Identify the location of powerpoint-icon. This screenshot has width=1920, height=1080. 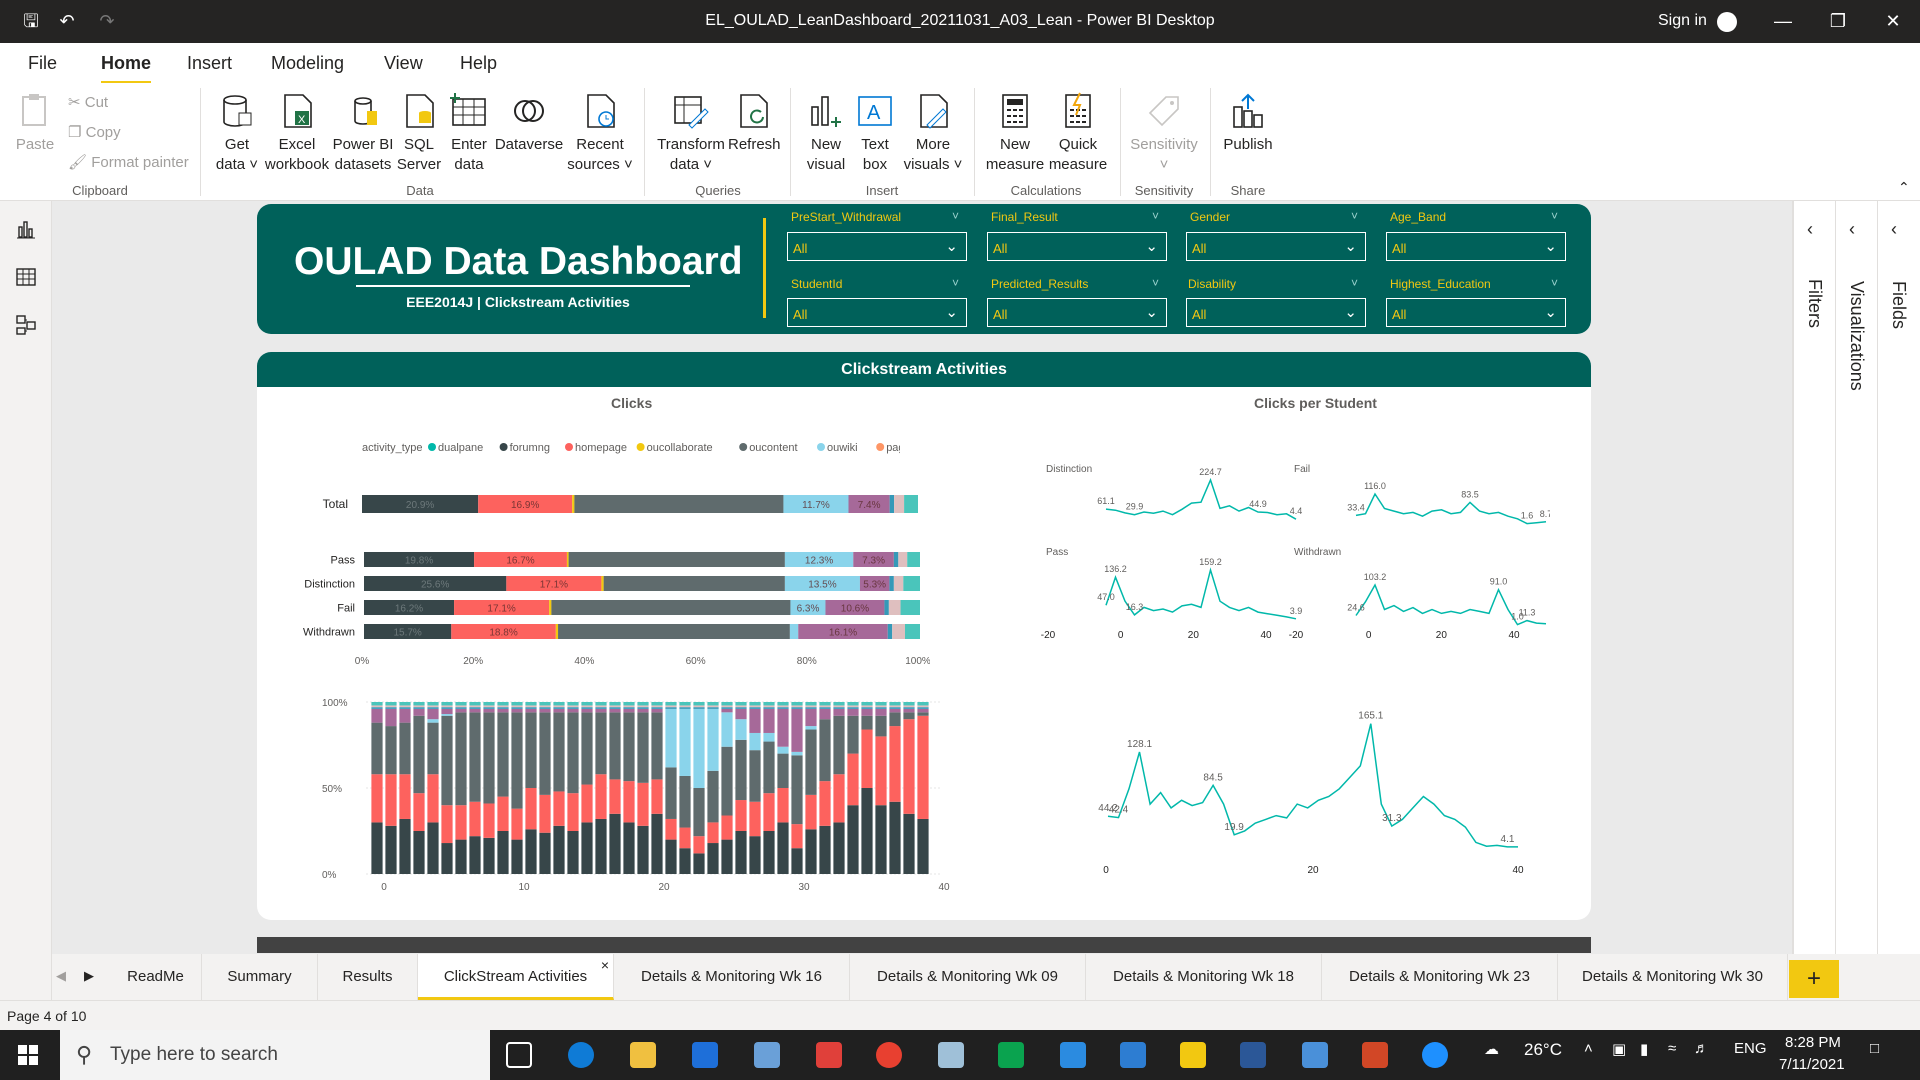
(1375, 1055).